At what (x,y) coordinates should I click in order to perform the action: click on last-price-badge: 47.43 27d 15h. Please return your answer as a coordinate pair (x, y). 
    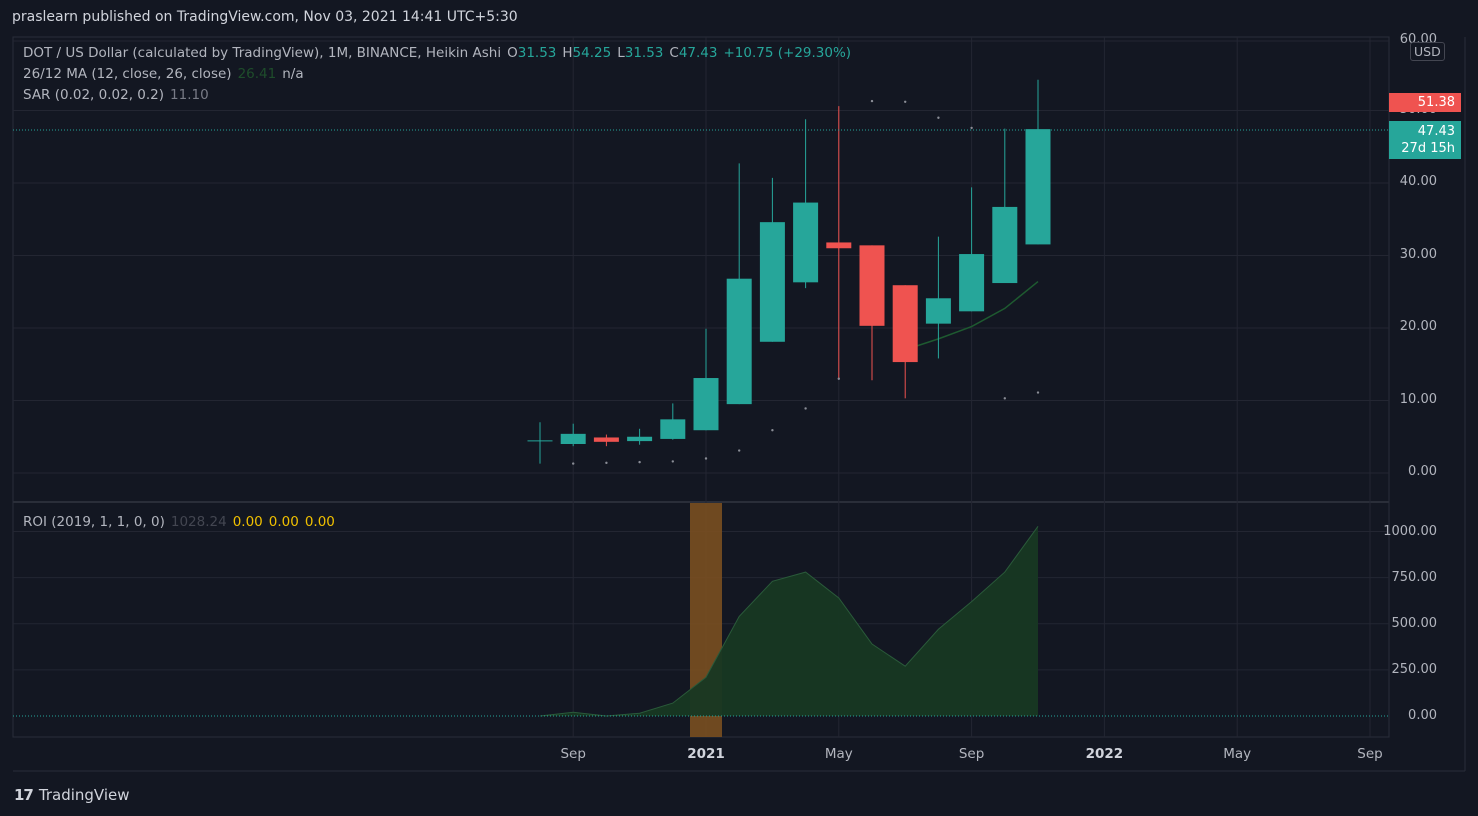
    Looking at the image, I should click on (1425, 140).